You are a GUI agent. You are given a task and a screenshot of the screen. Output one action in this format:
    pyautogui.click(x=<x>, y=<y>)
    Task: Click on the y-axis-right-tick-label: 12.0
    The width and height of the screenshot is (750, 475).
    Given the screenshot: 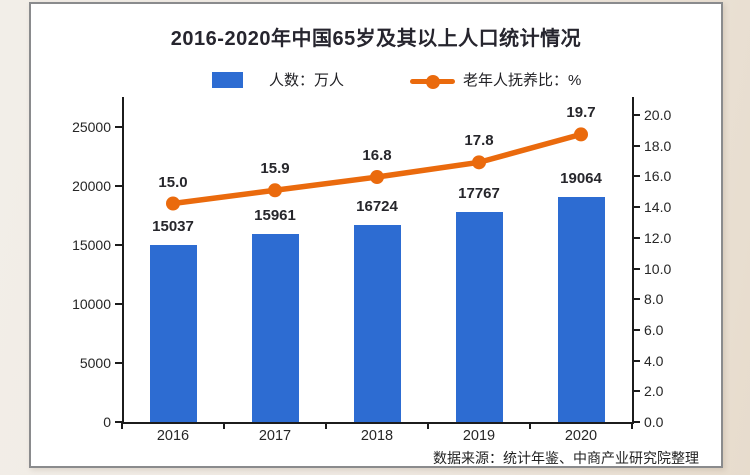 What is the action you would take?
    pyautogui.click(x=658, y=237)
    